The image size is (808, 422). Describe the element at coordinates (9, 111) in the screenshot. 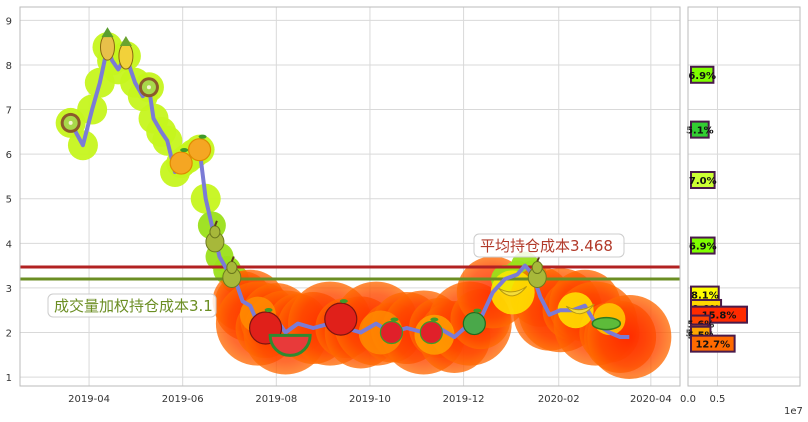

I see `y-tick-label: 7` at that location.